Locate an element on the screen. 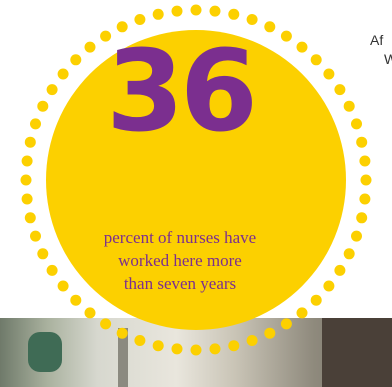 Image resolution: width=392 pixels, height=387 pixels. caption-line-2: worked here more is located at coordinates (180, 260).